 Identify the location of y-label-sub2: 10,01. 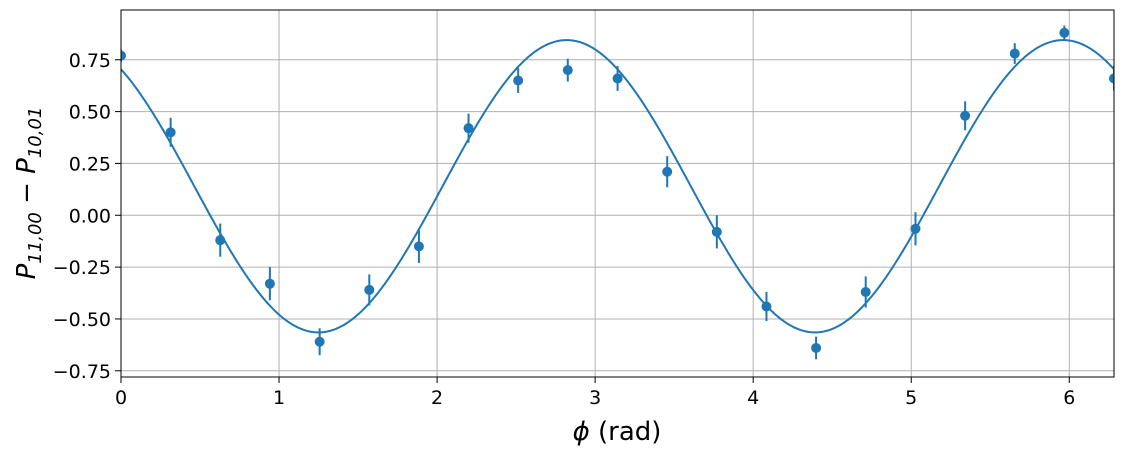
(35, 133).